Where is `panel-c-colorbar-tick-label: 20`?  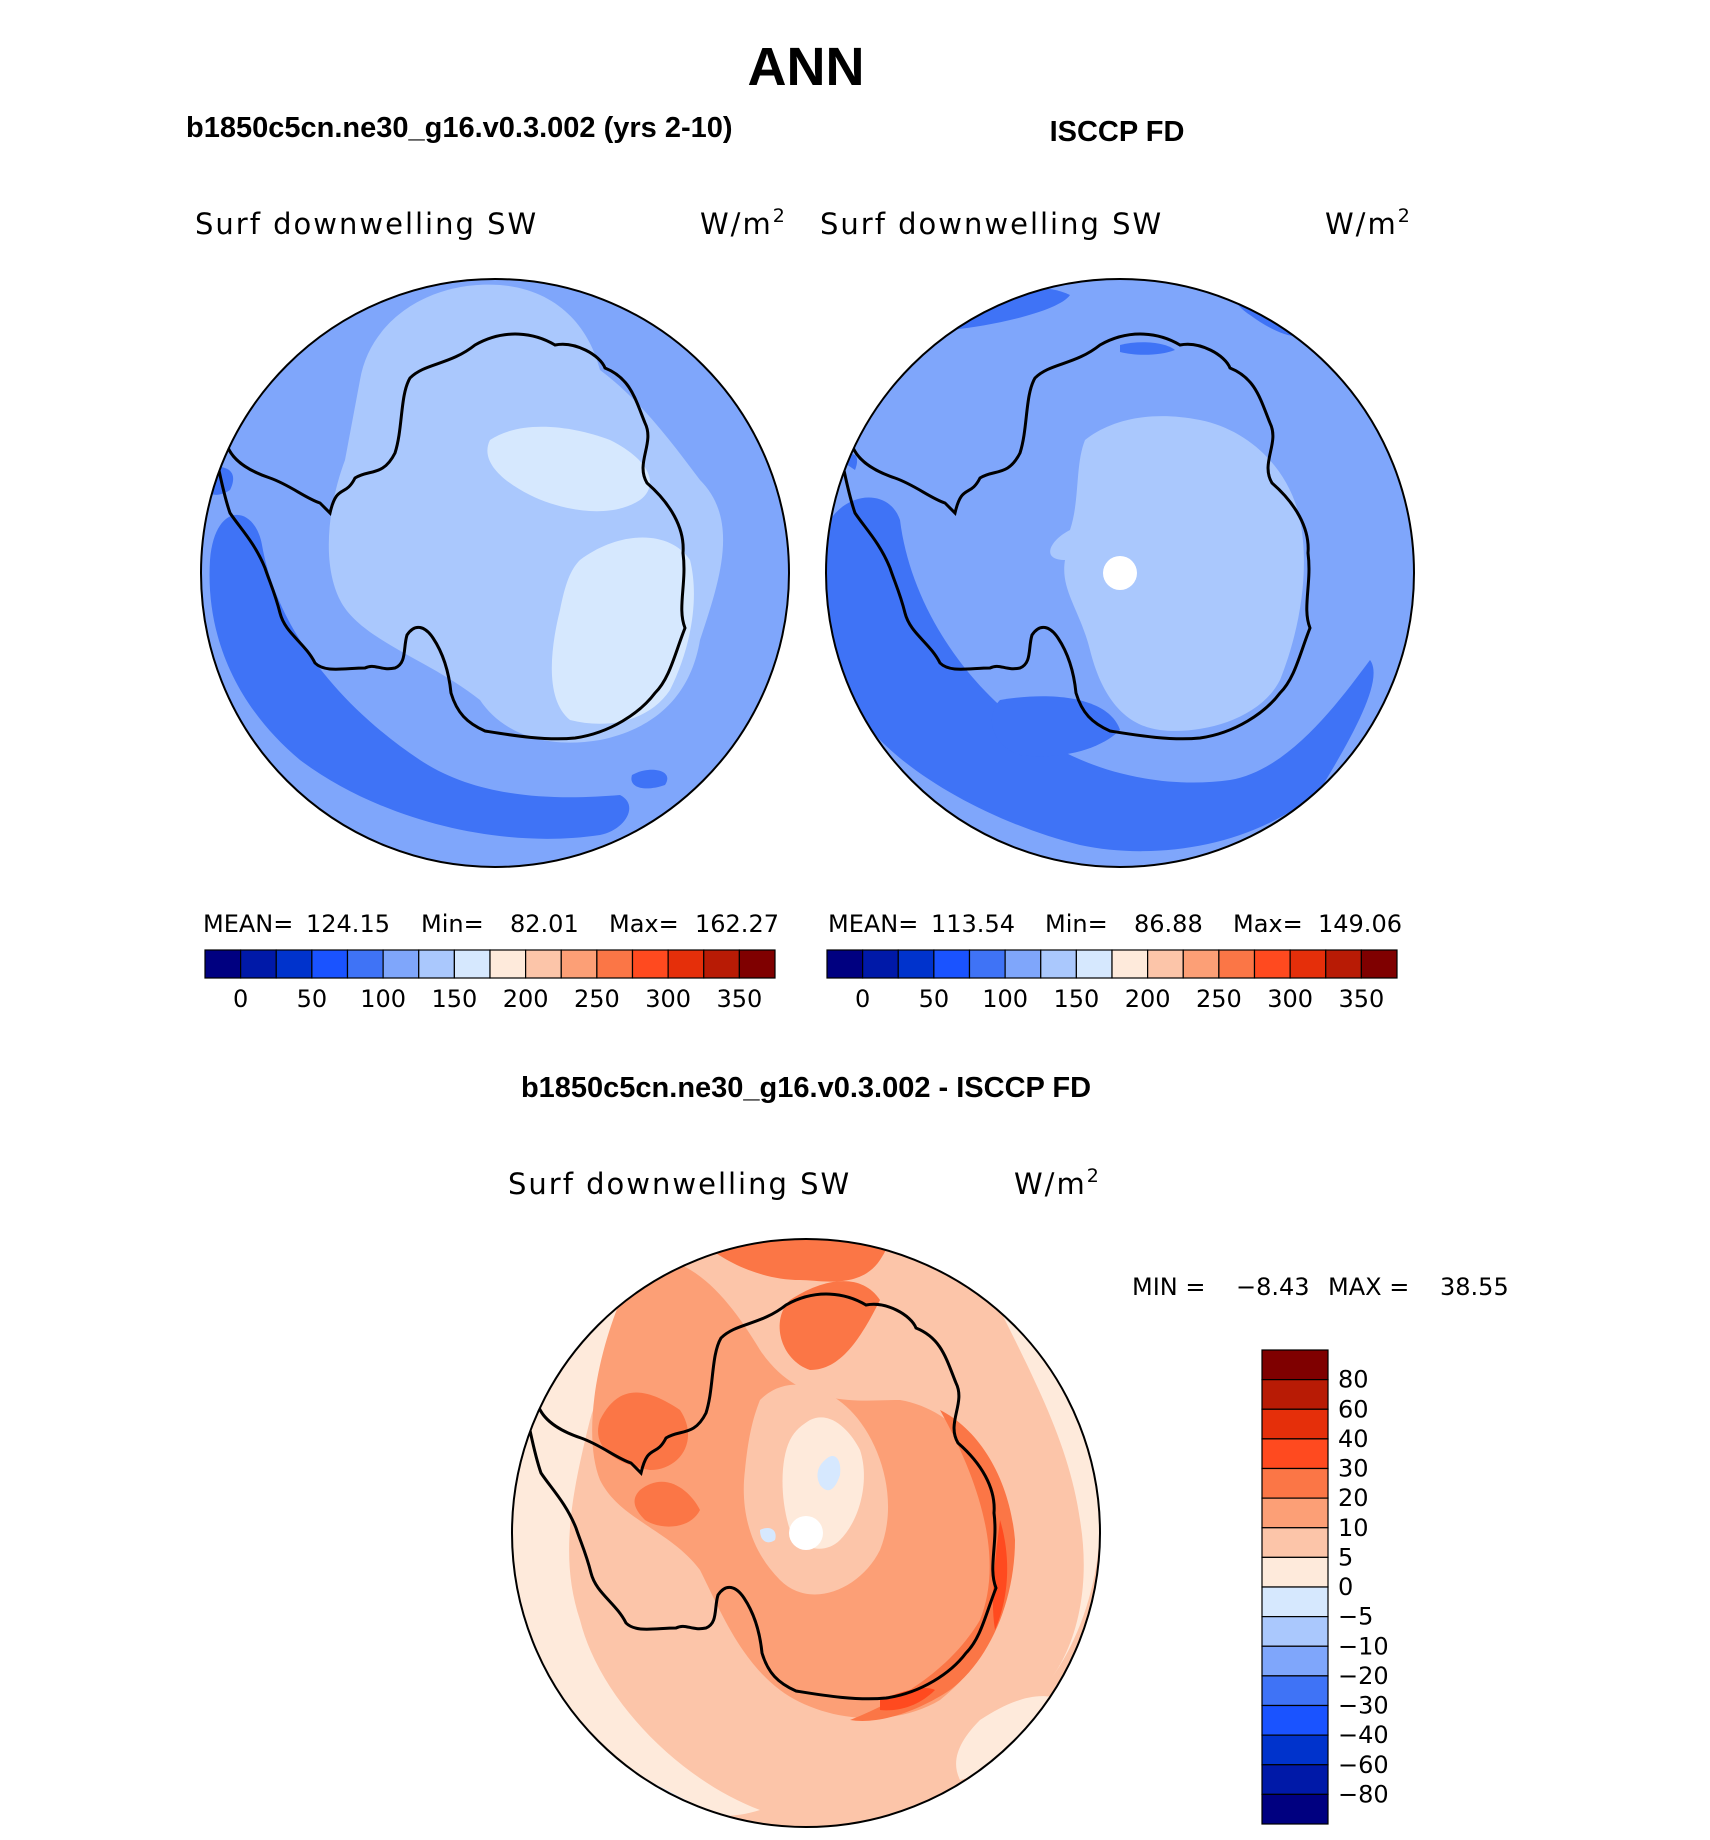
panel-c-colorbar-tick-label: 20 is located at coordinates (1353, 1498).